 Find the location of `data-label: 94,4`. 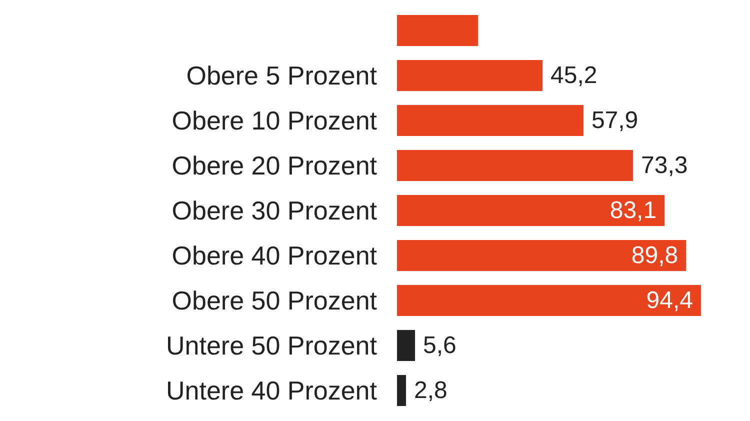

data-label: 94,4 is located at coordinates (669, 300).